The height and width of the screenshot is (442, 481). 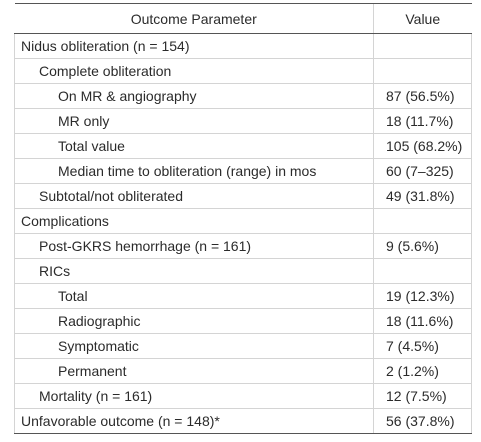 What do you see at coordinates (194, 371) in the screenshot?
I see `parameter-cell: Permanent` at bounding box center [194, 371].